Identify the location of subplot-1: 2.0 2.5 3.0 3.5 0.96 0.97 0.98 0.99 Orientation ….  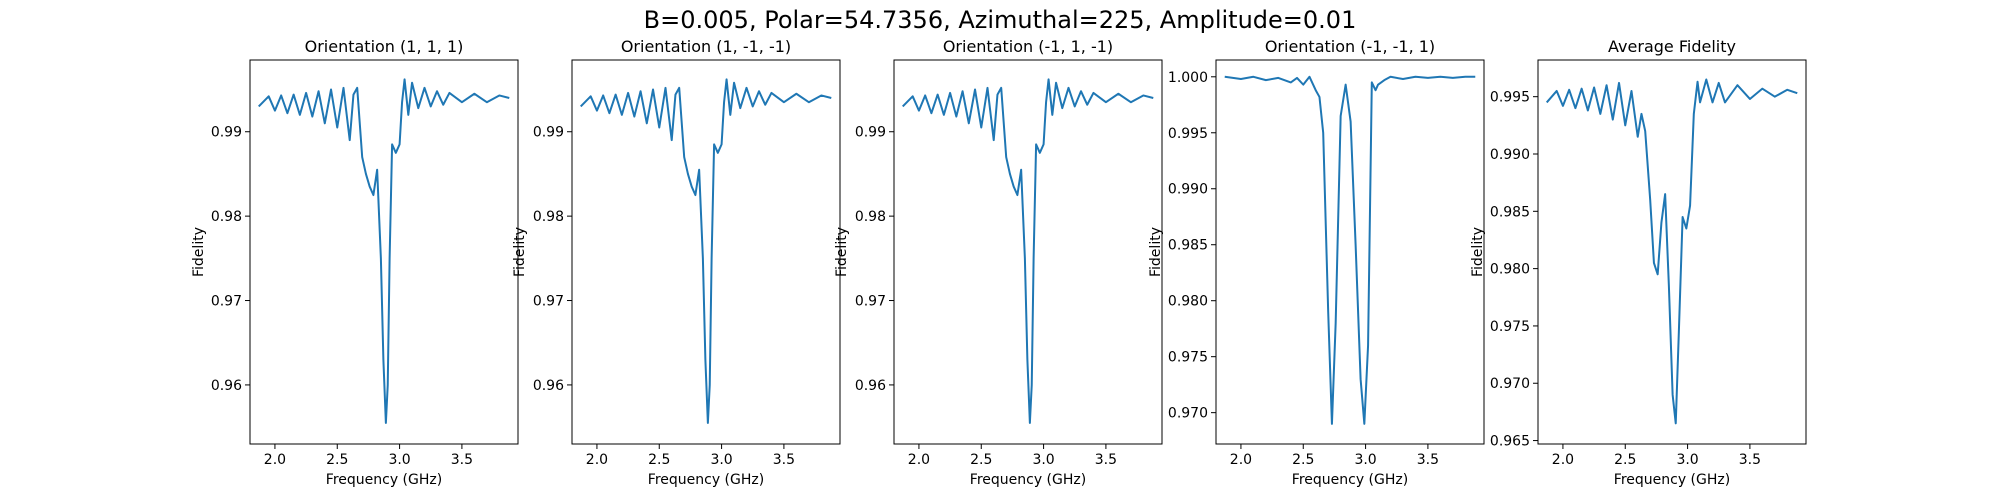
(355, 262).